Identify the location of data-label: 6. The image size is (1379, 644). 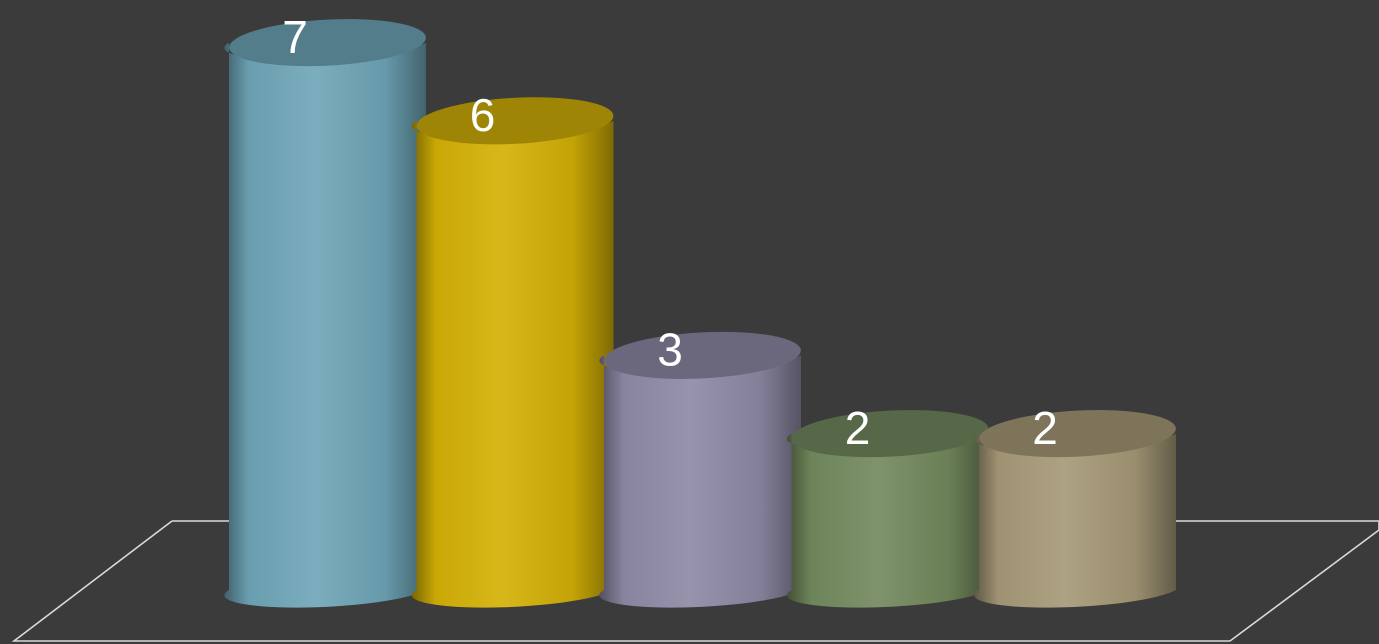
(483, 115).